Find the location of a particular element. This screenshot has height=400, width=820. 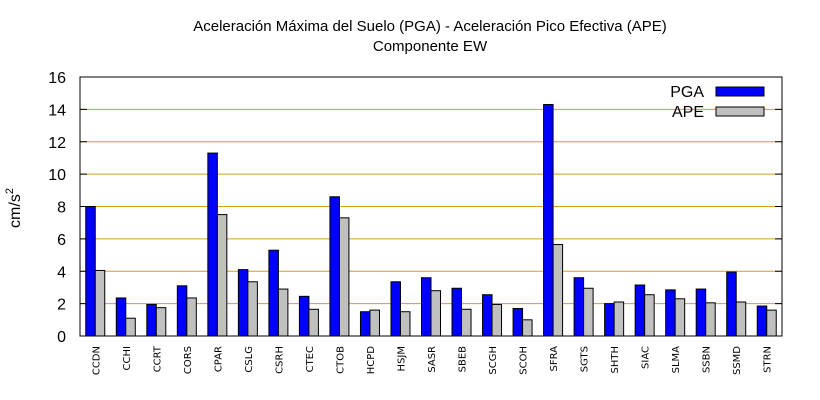

legend-label-pga: PGA is located at coordinates (687, 92).